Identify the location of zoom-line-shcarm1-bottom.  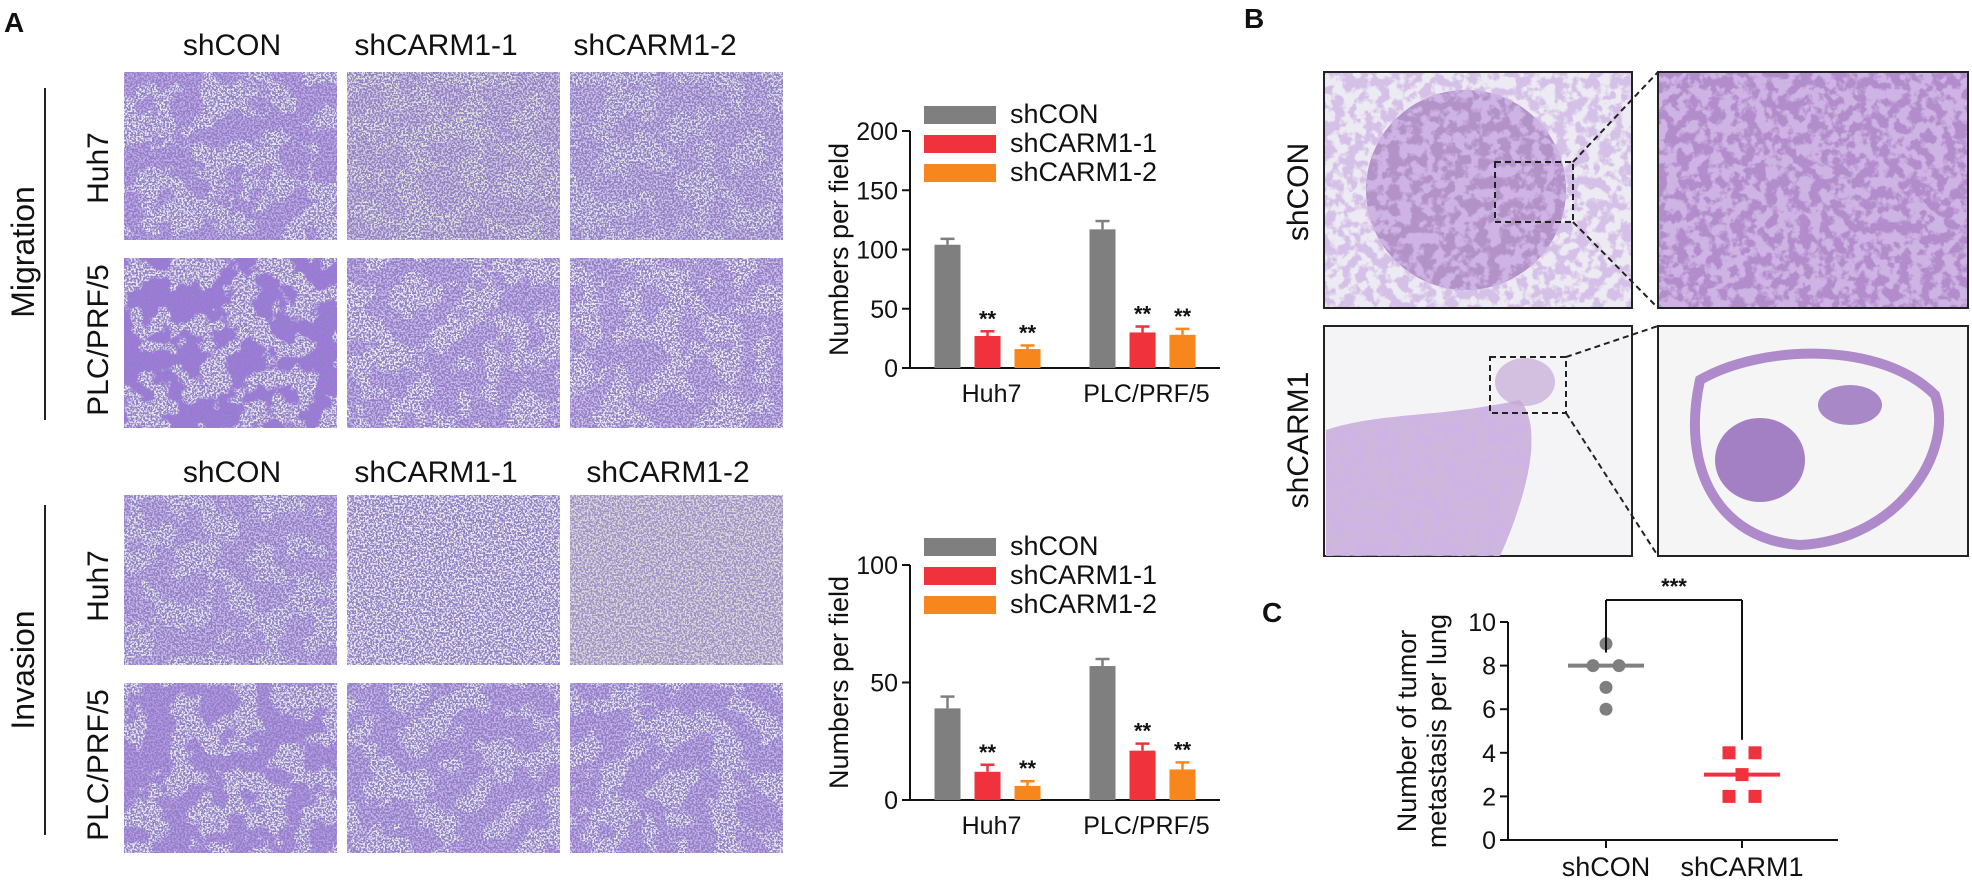
(1612, 484).